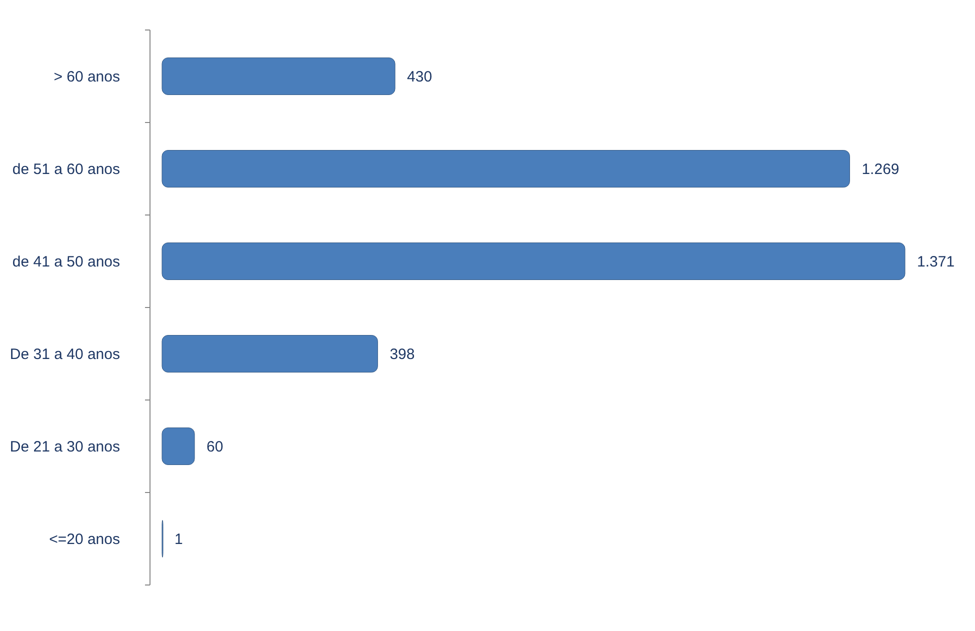  I want to click on data-label: 1.269, so click(881, 169).